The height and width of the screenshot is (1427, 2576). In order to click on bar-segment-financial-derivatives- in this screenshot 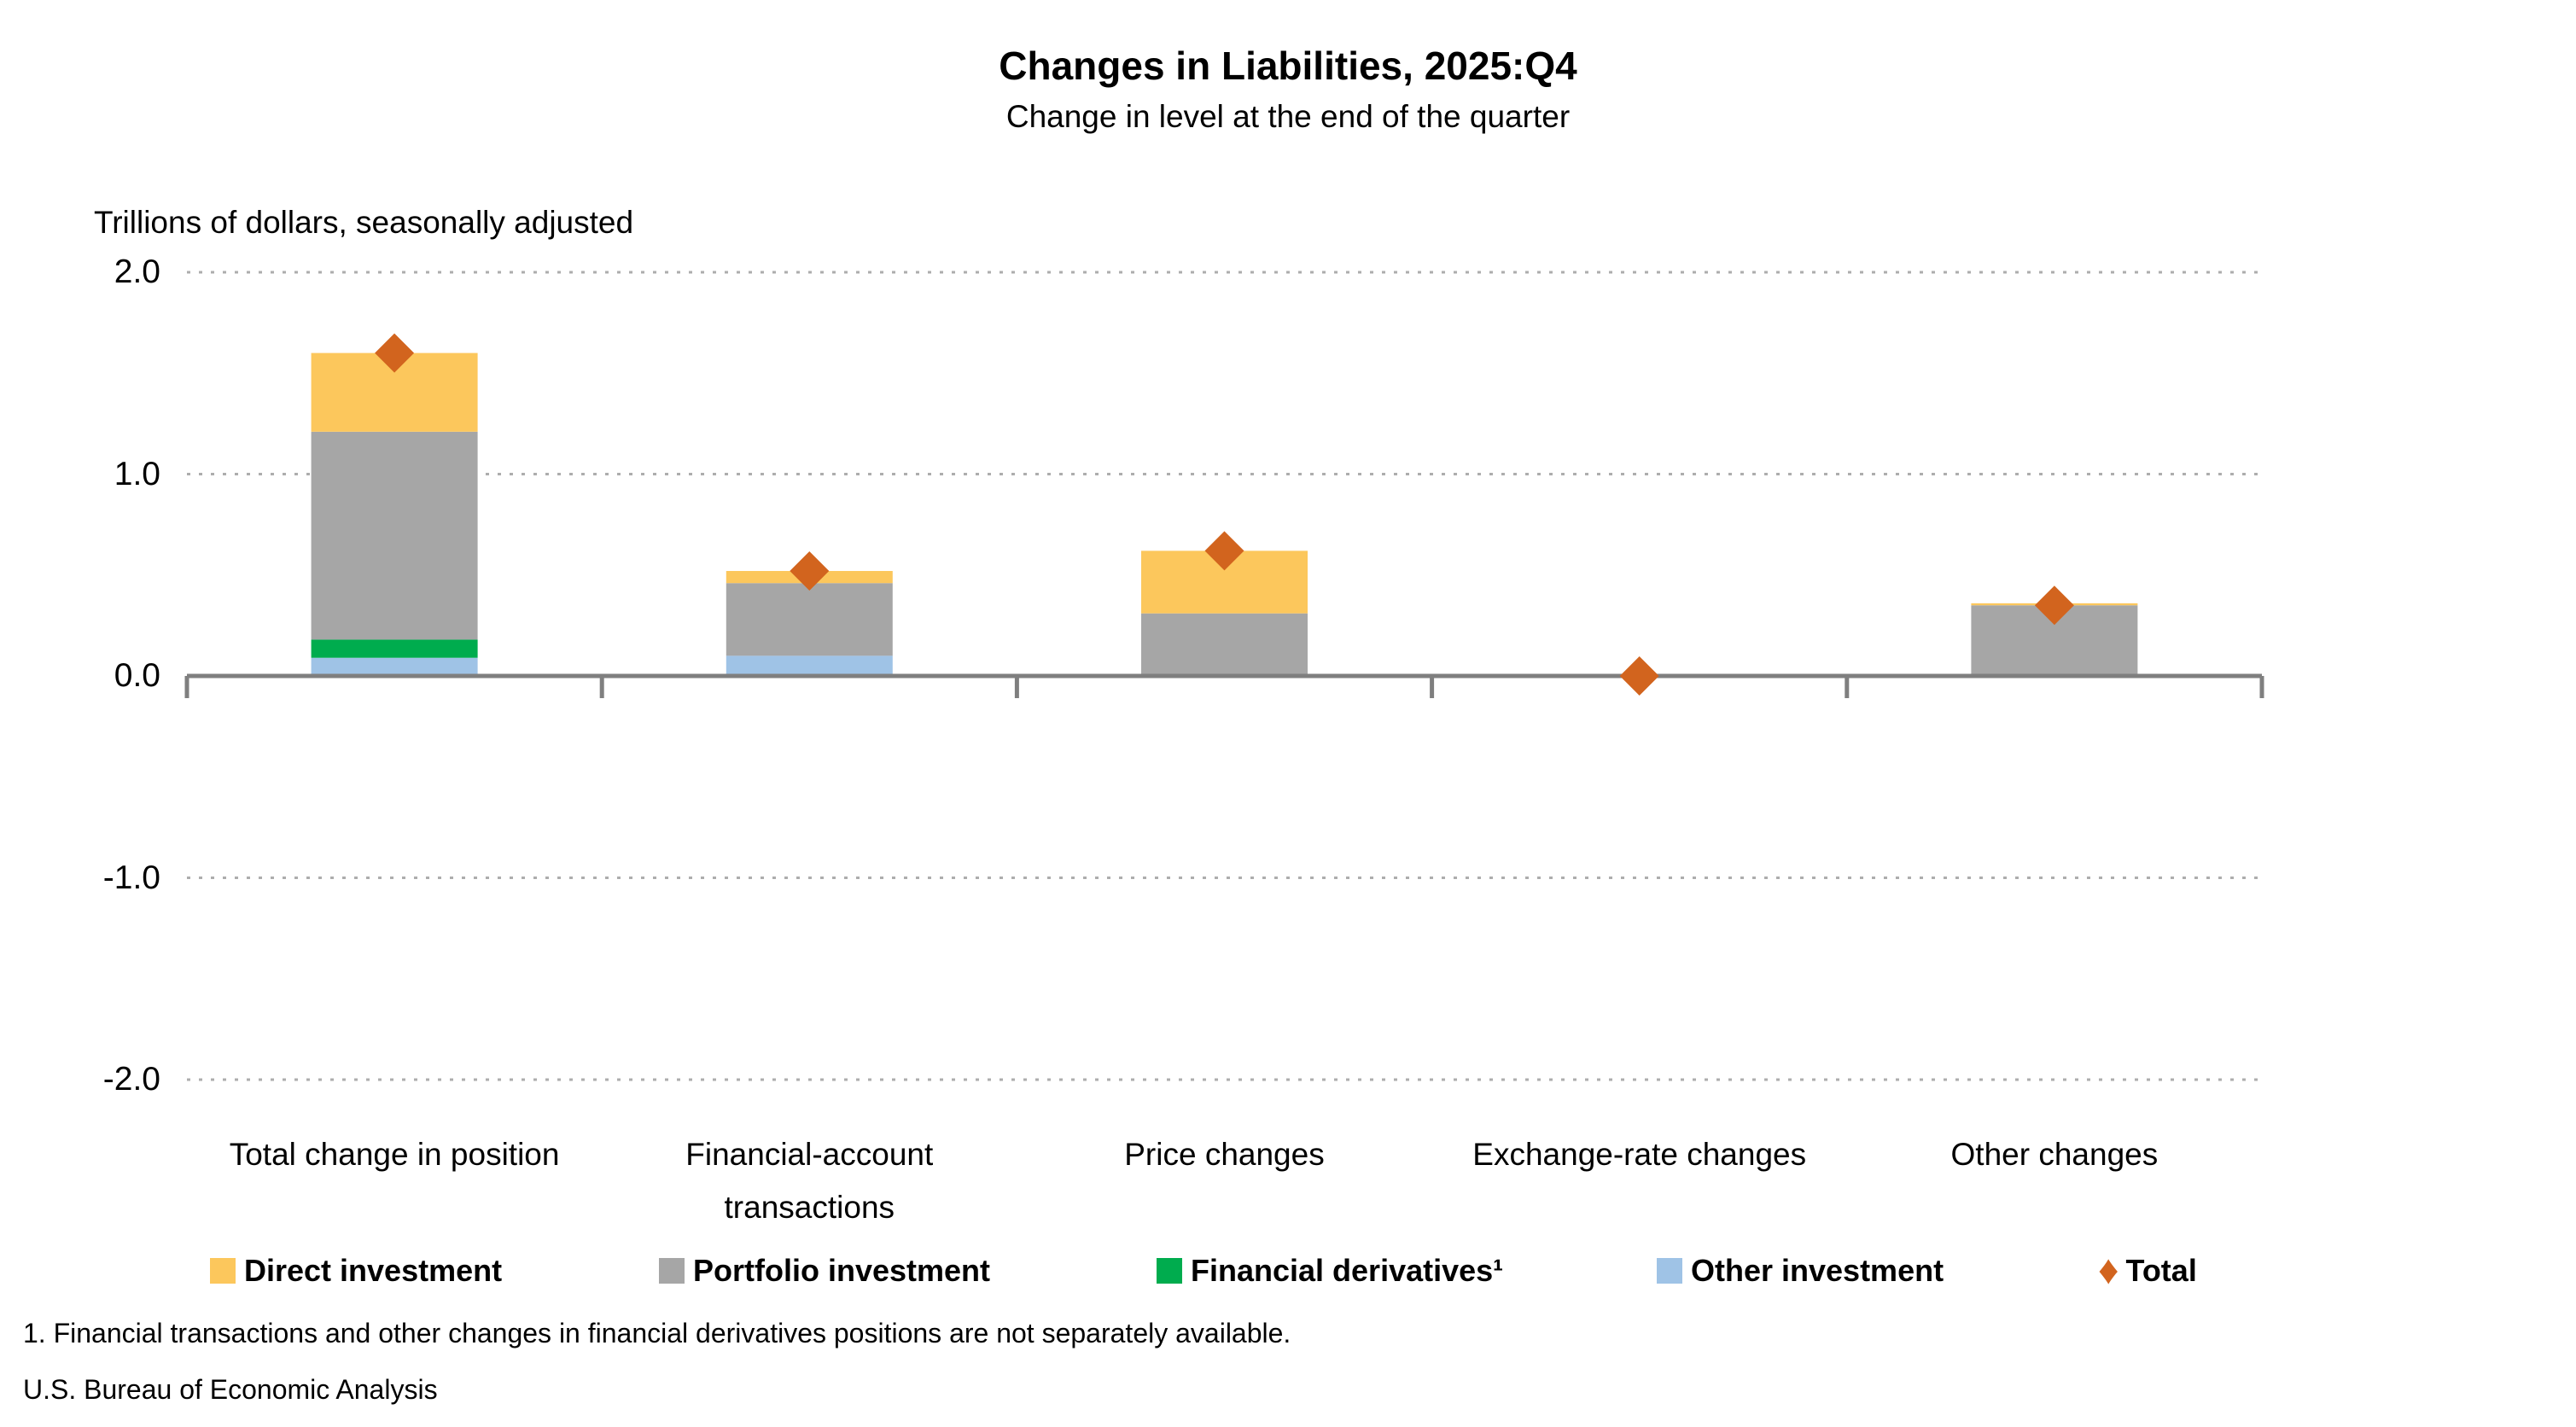, I will do `click(394, 649)`.